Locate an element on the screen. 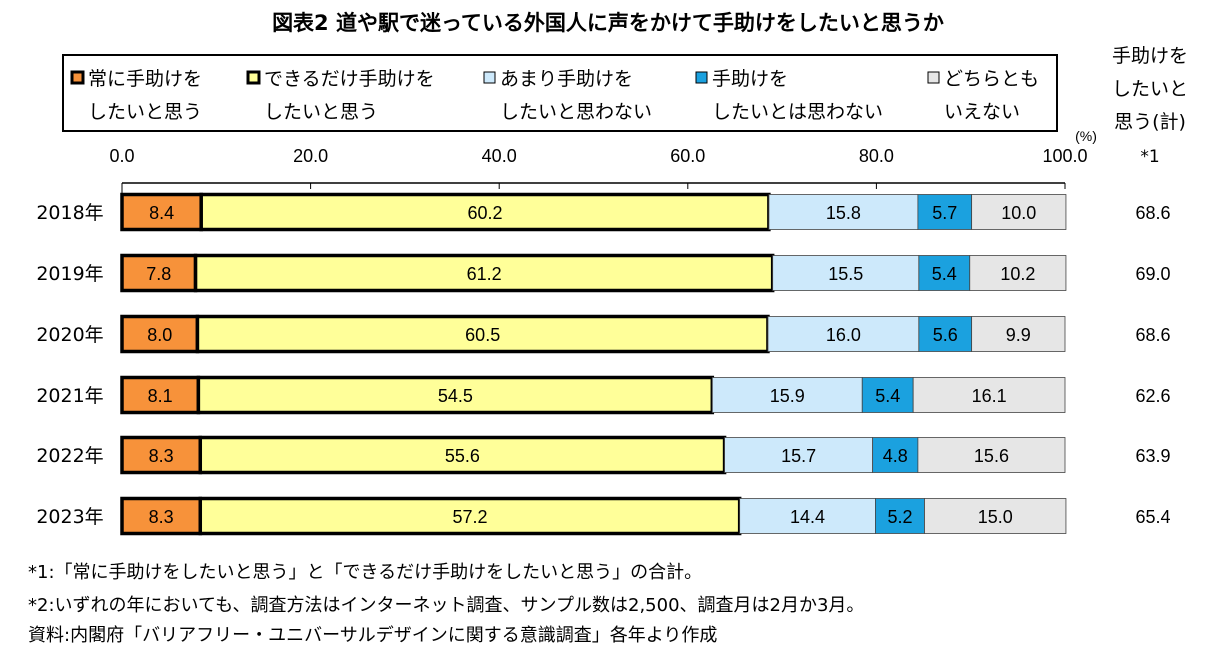 The height and width of the screenshot is (663, 1216). data-label: 7.8 is located at coordinates (158, 274).